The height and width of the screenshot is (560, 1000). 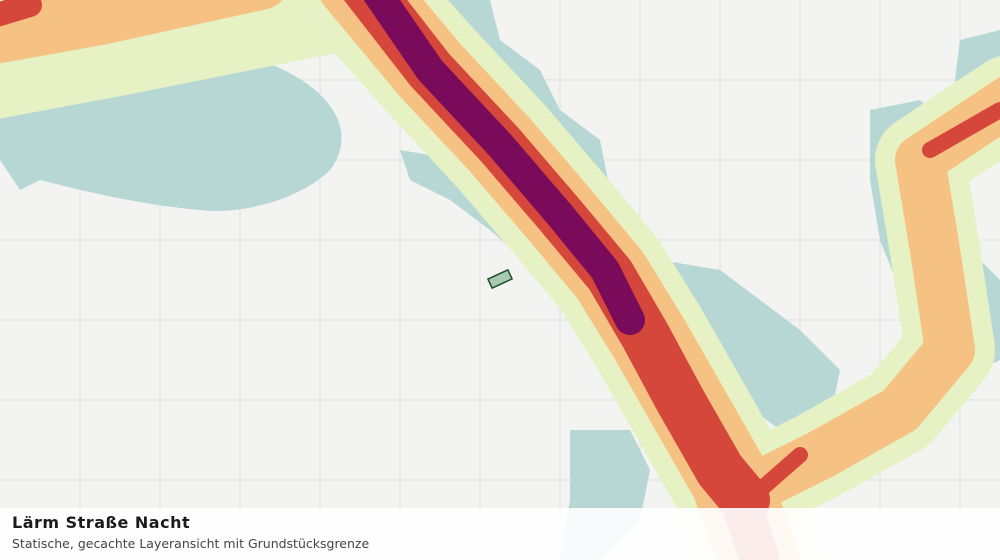 I want to click on parcel-boundary, so click(x=500, y=279).